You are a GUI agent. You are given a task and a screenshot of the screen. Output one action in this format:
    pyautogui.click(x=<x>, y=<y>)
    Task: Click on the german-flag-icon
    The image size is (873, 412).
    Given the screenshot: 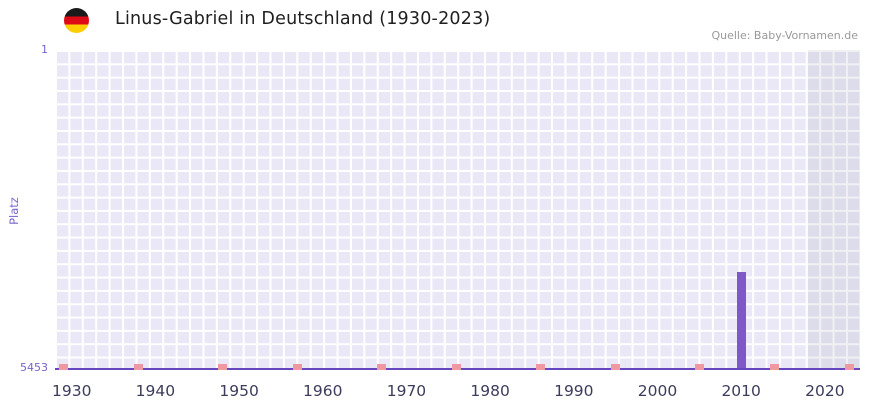 What is the action you would take?
    pyautogui.click(x=76, y=20)
    